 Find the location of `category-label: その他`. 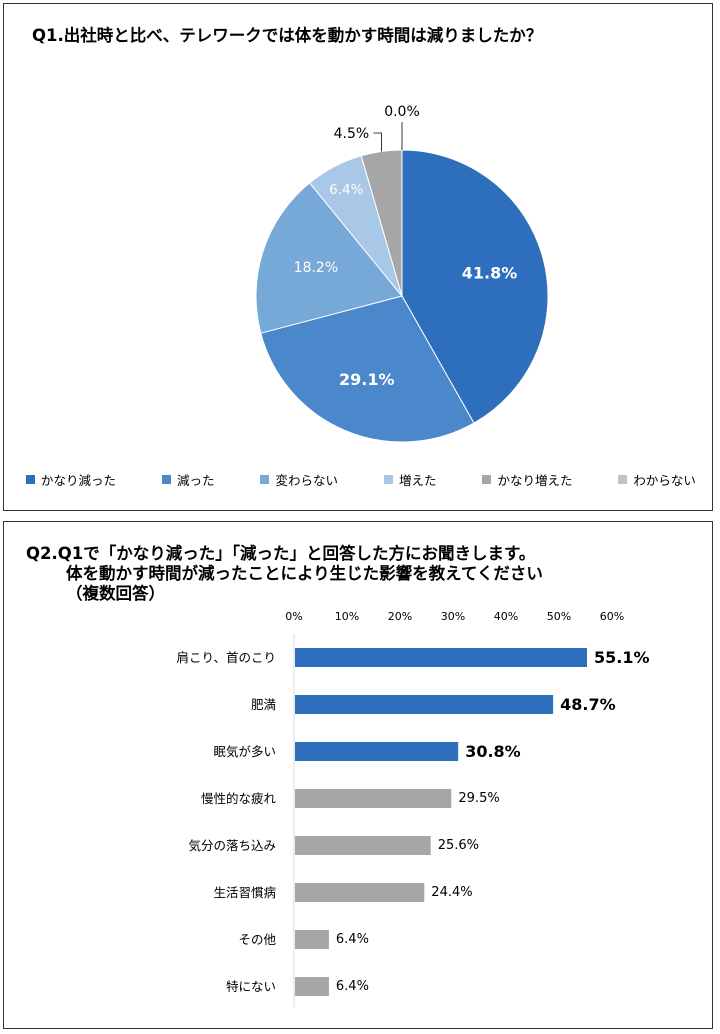

category-label: その他 is located at coordinates (257, 939).